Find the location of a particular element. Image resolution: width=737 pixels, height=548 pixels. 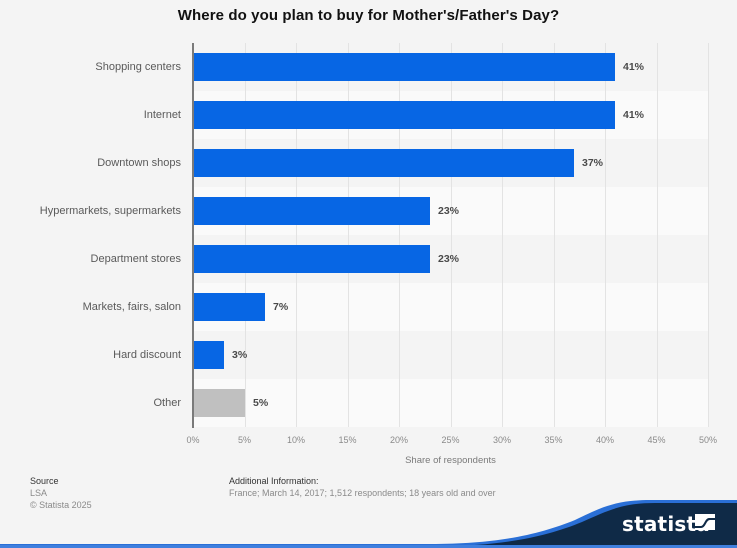

additional-info-heading: Additional Information: is located at coordinates (274, 481).